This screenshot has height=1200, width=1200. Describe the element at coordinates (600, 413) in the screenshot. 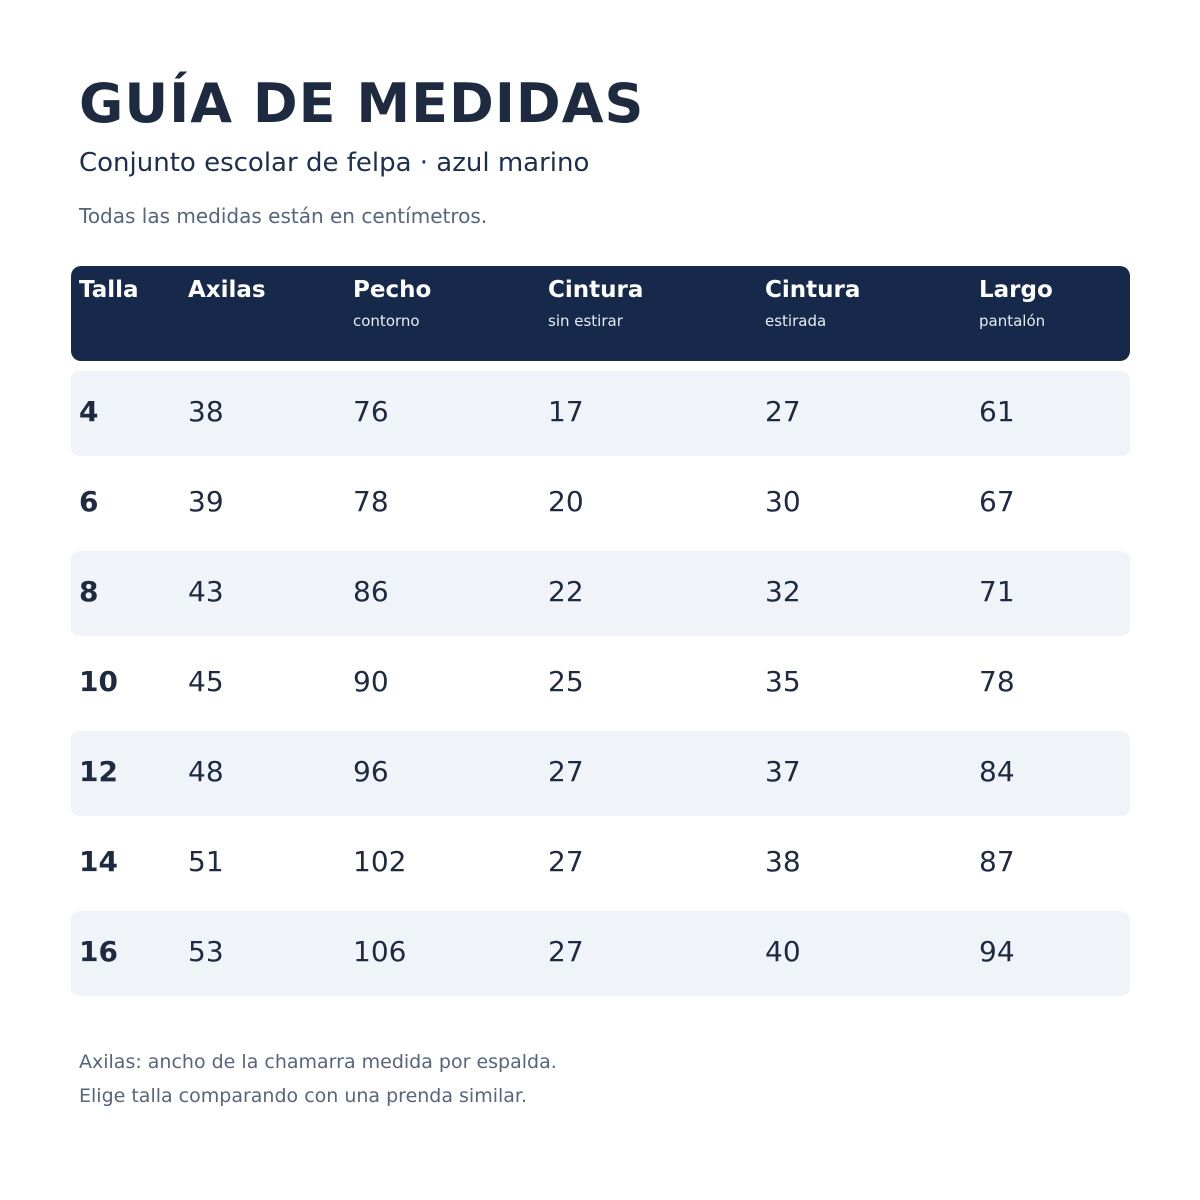

I see `table-row: 4 38 76 17 27 61` at that location.